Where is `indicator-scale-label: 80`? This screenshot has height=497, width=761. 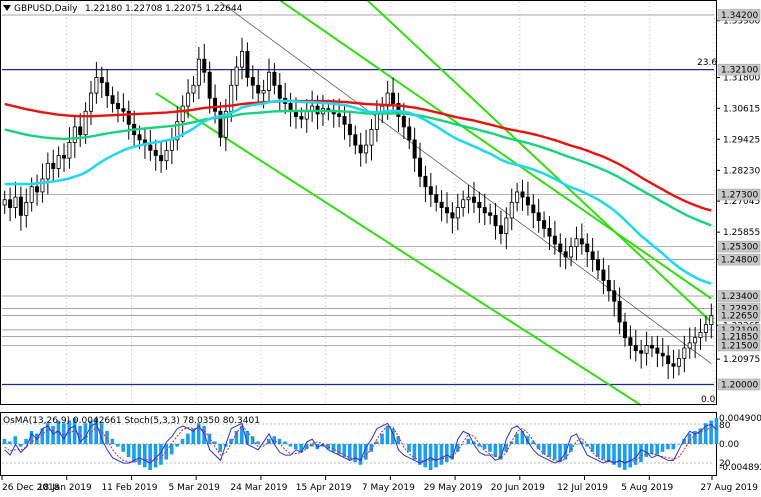 indicator-scale-label: 80 is located at coordinates (725, 426).